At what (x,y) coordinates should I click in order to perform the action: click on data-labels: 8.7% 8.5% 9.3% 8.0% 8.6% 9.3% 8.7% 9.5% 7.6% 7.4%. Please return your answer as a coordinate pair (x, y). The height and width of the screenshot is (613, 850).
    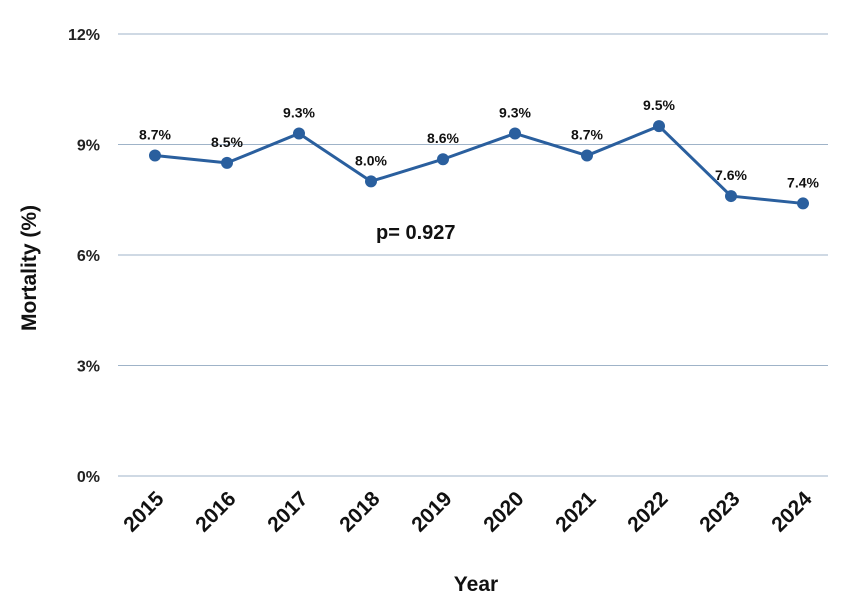
    Looking at the image, I should click on (479, 143).